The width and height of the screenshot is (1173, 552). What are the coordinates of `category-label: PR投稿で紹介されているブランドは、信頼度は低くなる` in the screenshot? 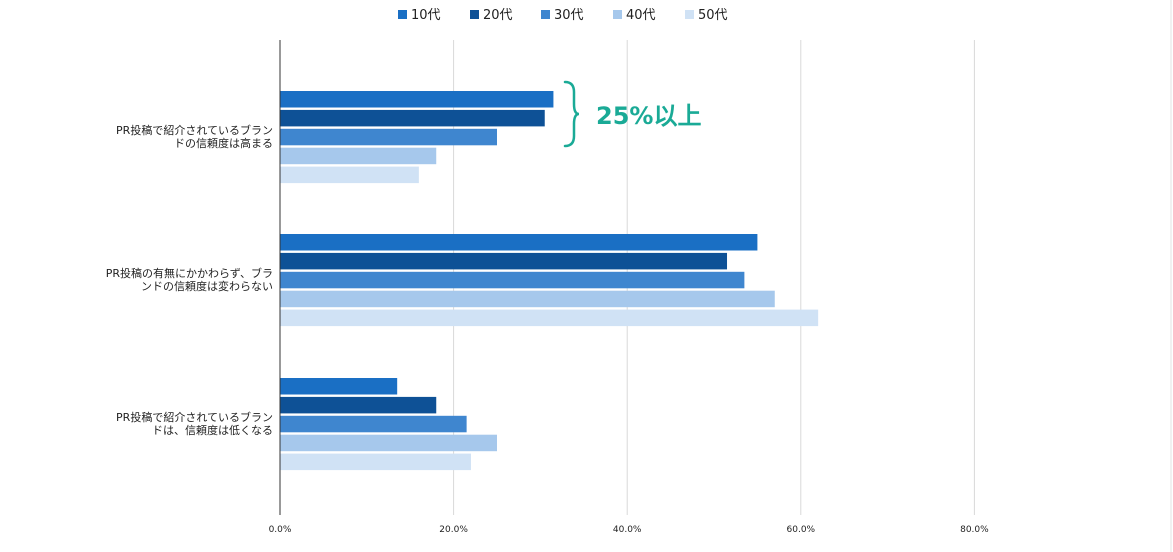 It's located at (194, 423).